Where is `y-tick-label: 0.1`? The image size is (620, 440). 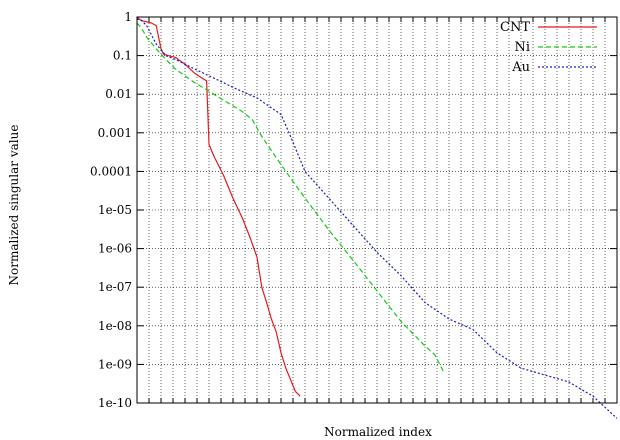
y-tick-label: 0.1 is located at coordinates (122, 56).